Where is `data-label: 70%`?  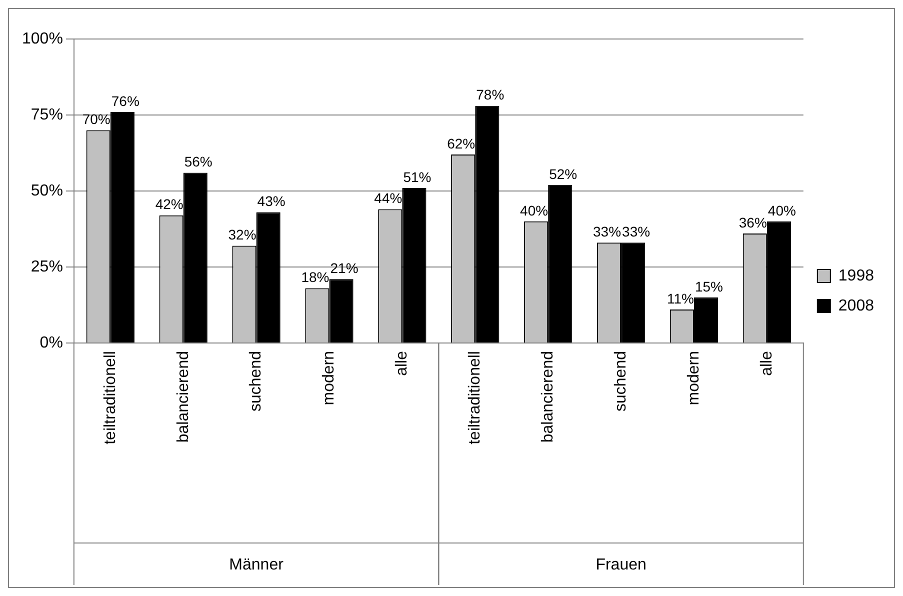
data-label: 70% is located at coordinates (96, 119).